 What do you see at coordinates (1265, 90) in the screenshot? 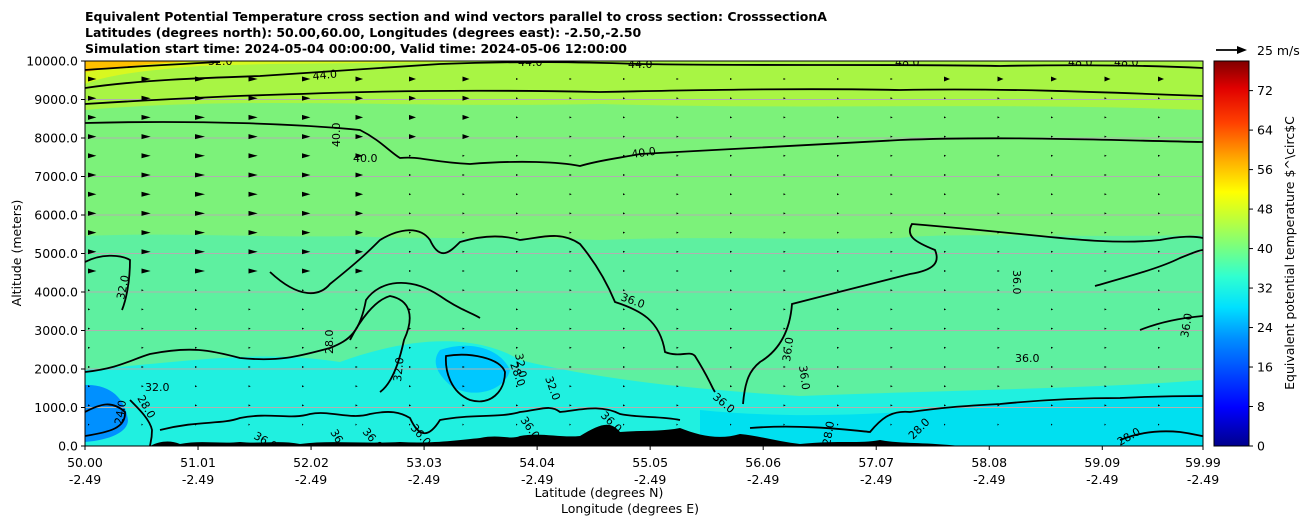
I see `colorbar-tick-label: 72` at bounding box center [1265, 90].